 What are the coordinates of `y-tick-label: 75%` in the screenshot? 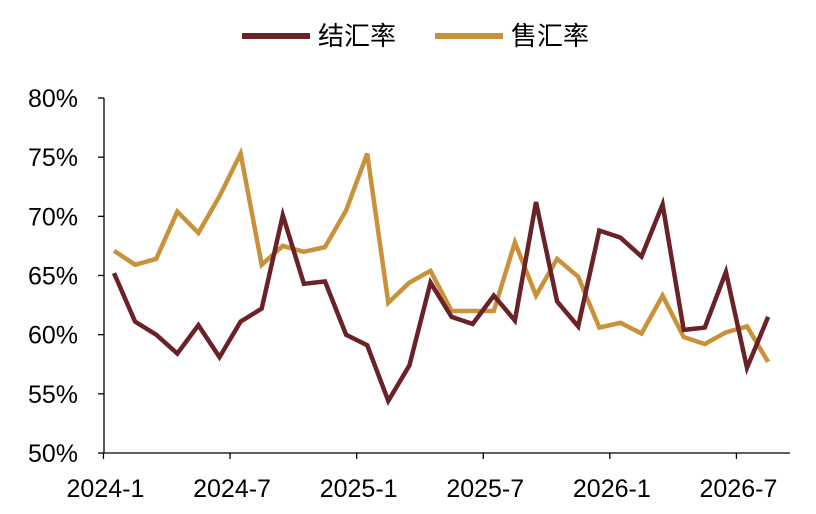 It's located at (53, 158).